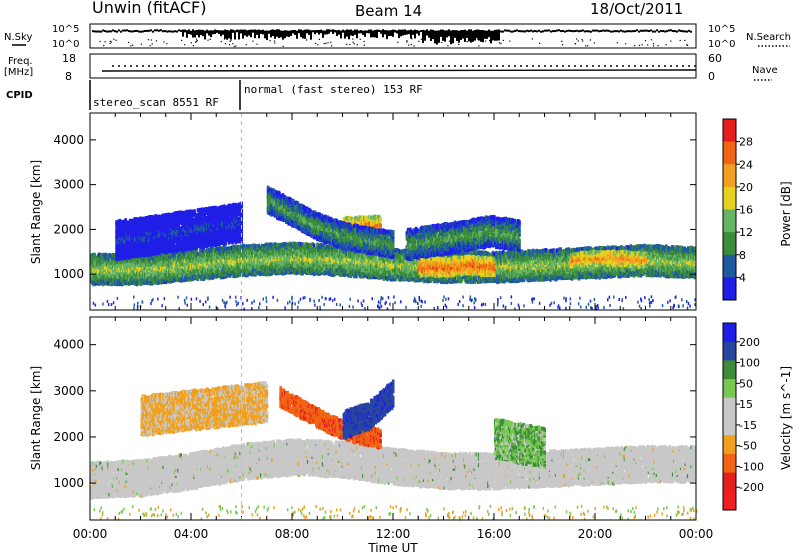 The width and height of the screenshot is (800, 554). I want to click on noise-tick-lo-left: 10^0, so click(65, 44).